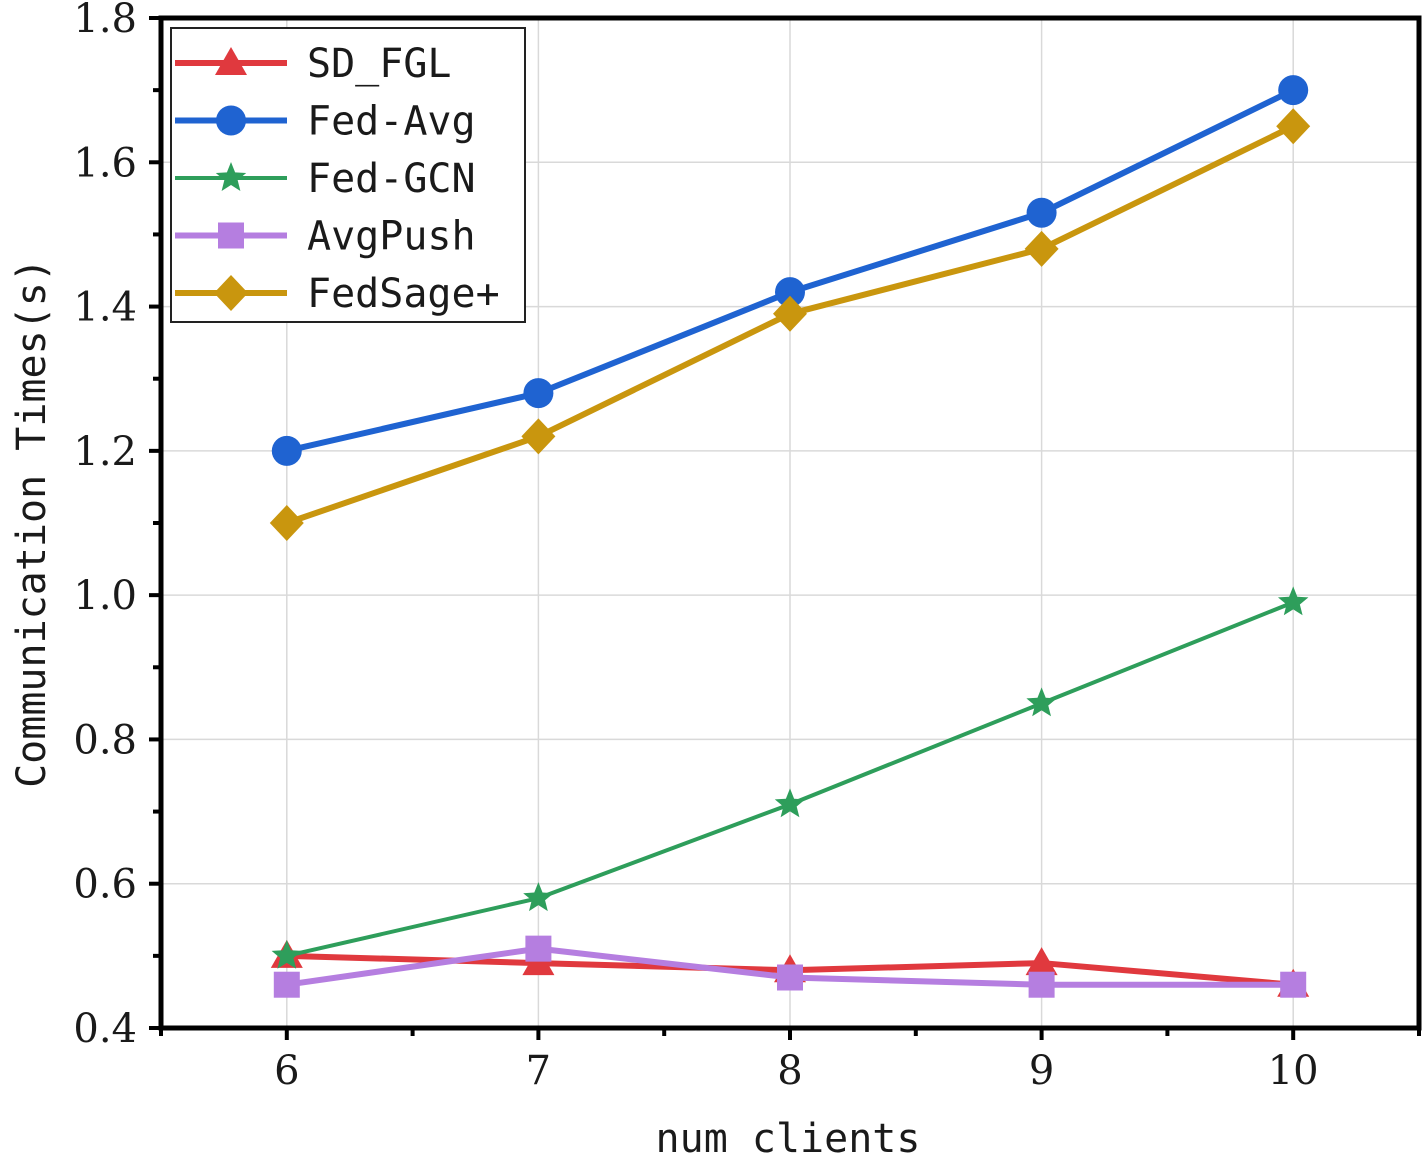 This screenshot has width=1425, height=1162. What do you see at coordinates (105, 885) in the screenshot?
I see `y-tick-label: 0.6` at bounding box center [105, 885].